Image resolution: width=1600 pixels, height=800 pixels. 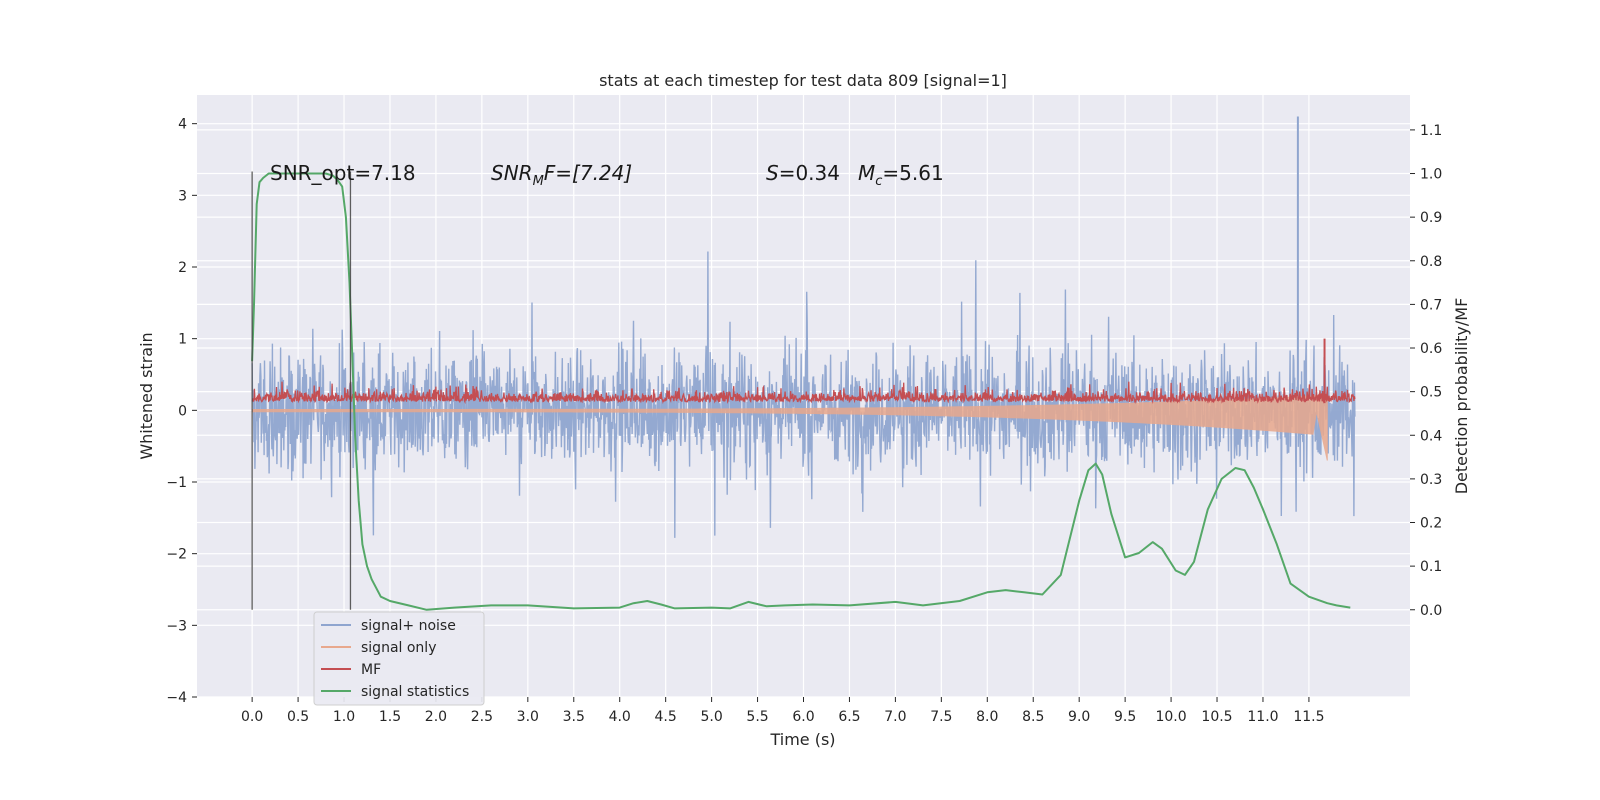 What do you see at coordinates (574, 717) in the screenshot?
I see `x-tick-label: 3.5` at bounding box center [574, 717].